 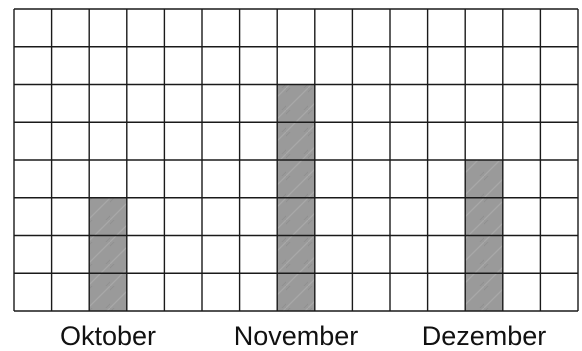 What do you see at coordinates (108, 254) in the screenshot?
I see `bar-oktober` at bounding box center [108, 254].